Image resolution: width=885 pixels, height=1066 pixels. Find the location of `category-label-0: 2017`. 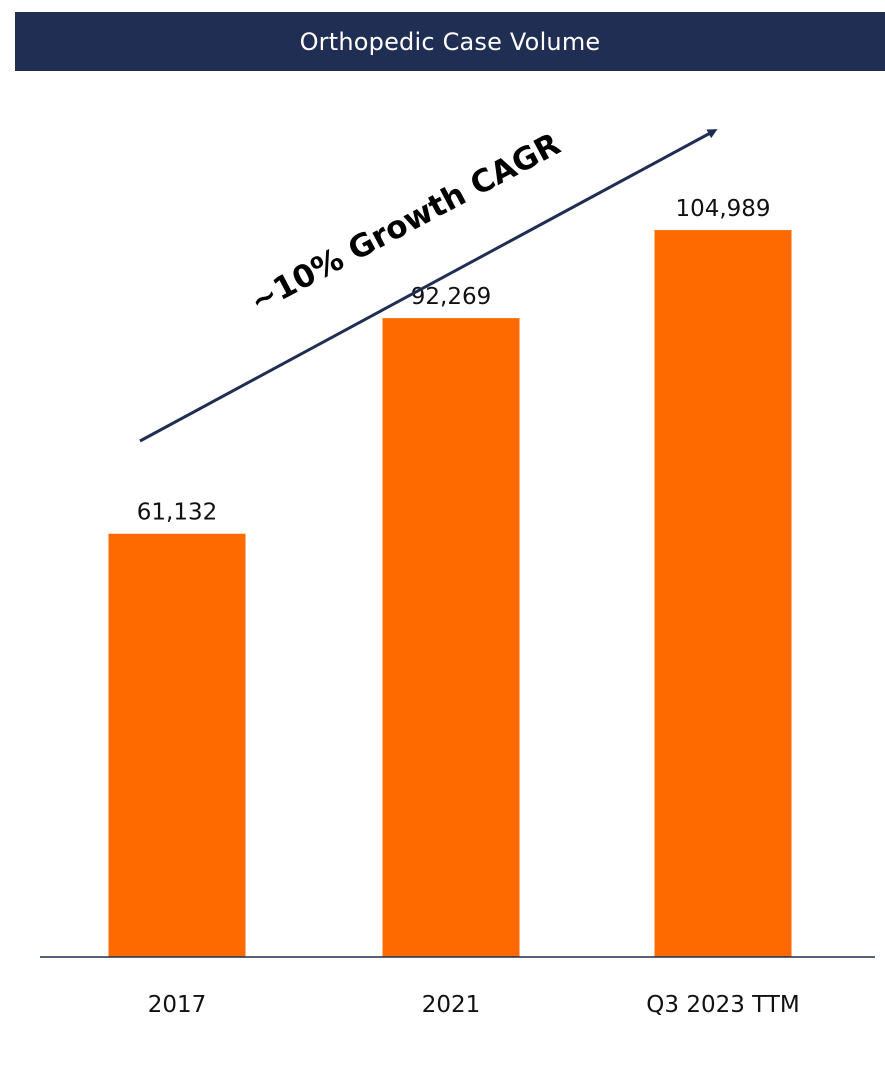

category-label-0: 2017 is located at coordinates (177, 1005).